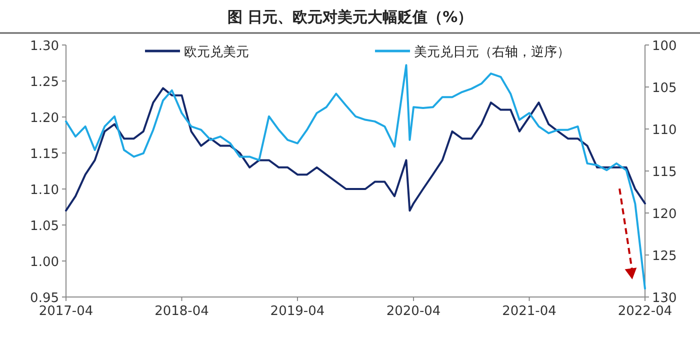 The image size is (700, 353). What do you see at coordinates (664, 172) in the screenshot?
I see `y2-tick-label: 115` at bounding box center [664, 172].